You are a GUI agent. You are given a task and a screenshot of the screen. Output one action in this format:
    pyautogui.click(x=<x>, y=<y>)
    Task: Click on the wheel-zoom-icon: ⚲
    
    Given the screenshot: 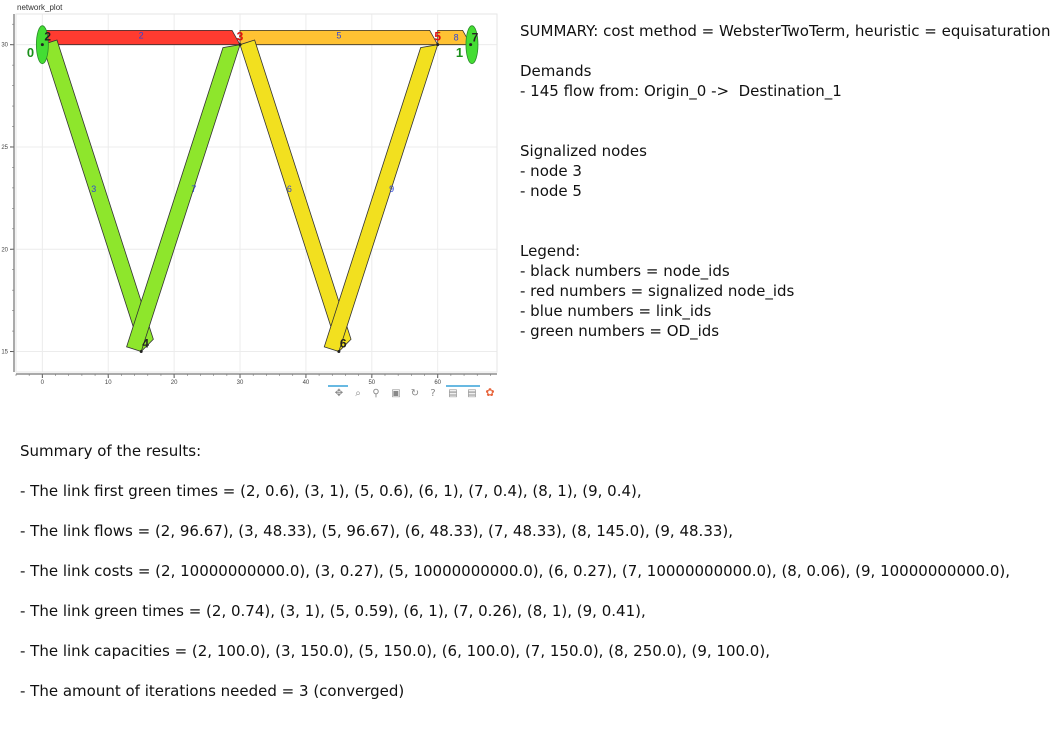 What is the action you would take?
    pyautogui.click(x=375, y=393)
    